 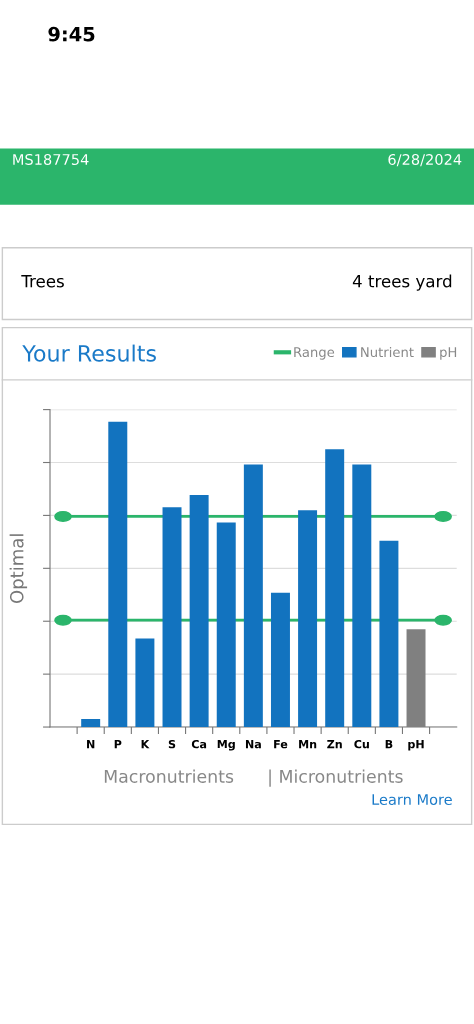 What do you see at coordinates (18, 569) in the screenshot?
I see `y-axis-title: Optimal` at bounding box center [18, 569].